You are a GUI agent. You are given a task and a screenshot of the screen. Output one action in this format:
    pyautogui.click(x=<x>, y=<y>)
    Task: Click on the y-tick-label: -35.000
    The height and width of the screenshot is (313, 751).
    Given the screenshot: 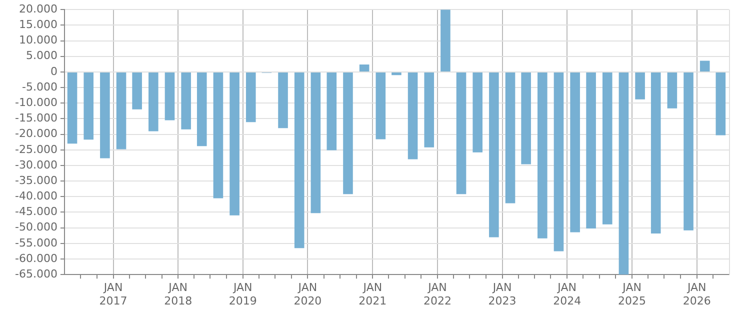 What is the action you would take?
    pyautogui.click(x=36, y=180)
    